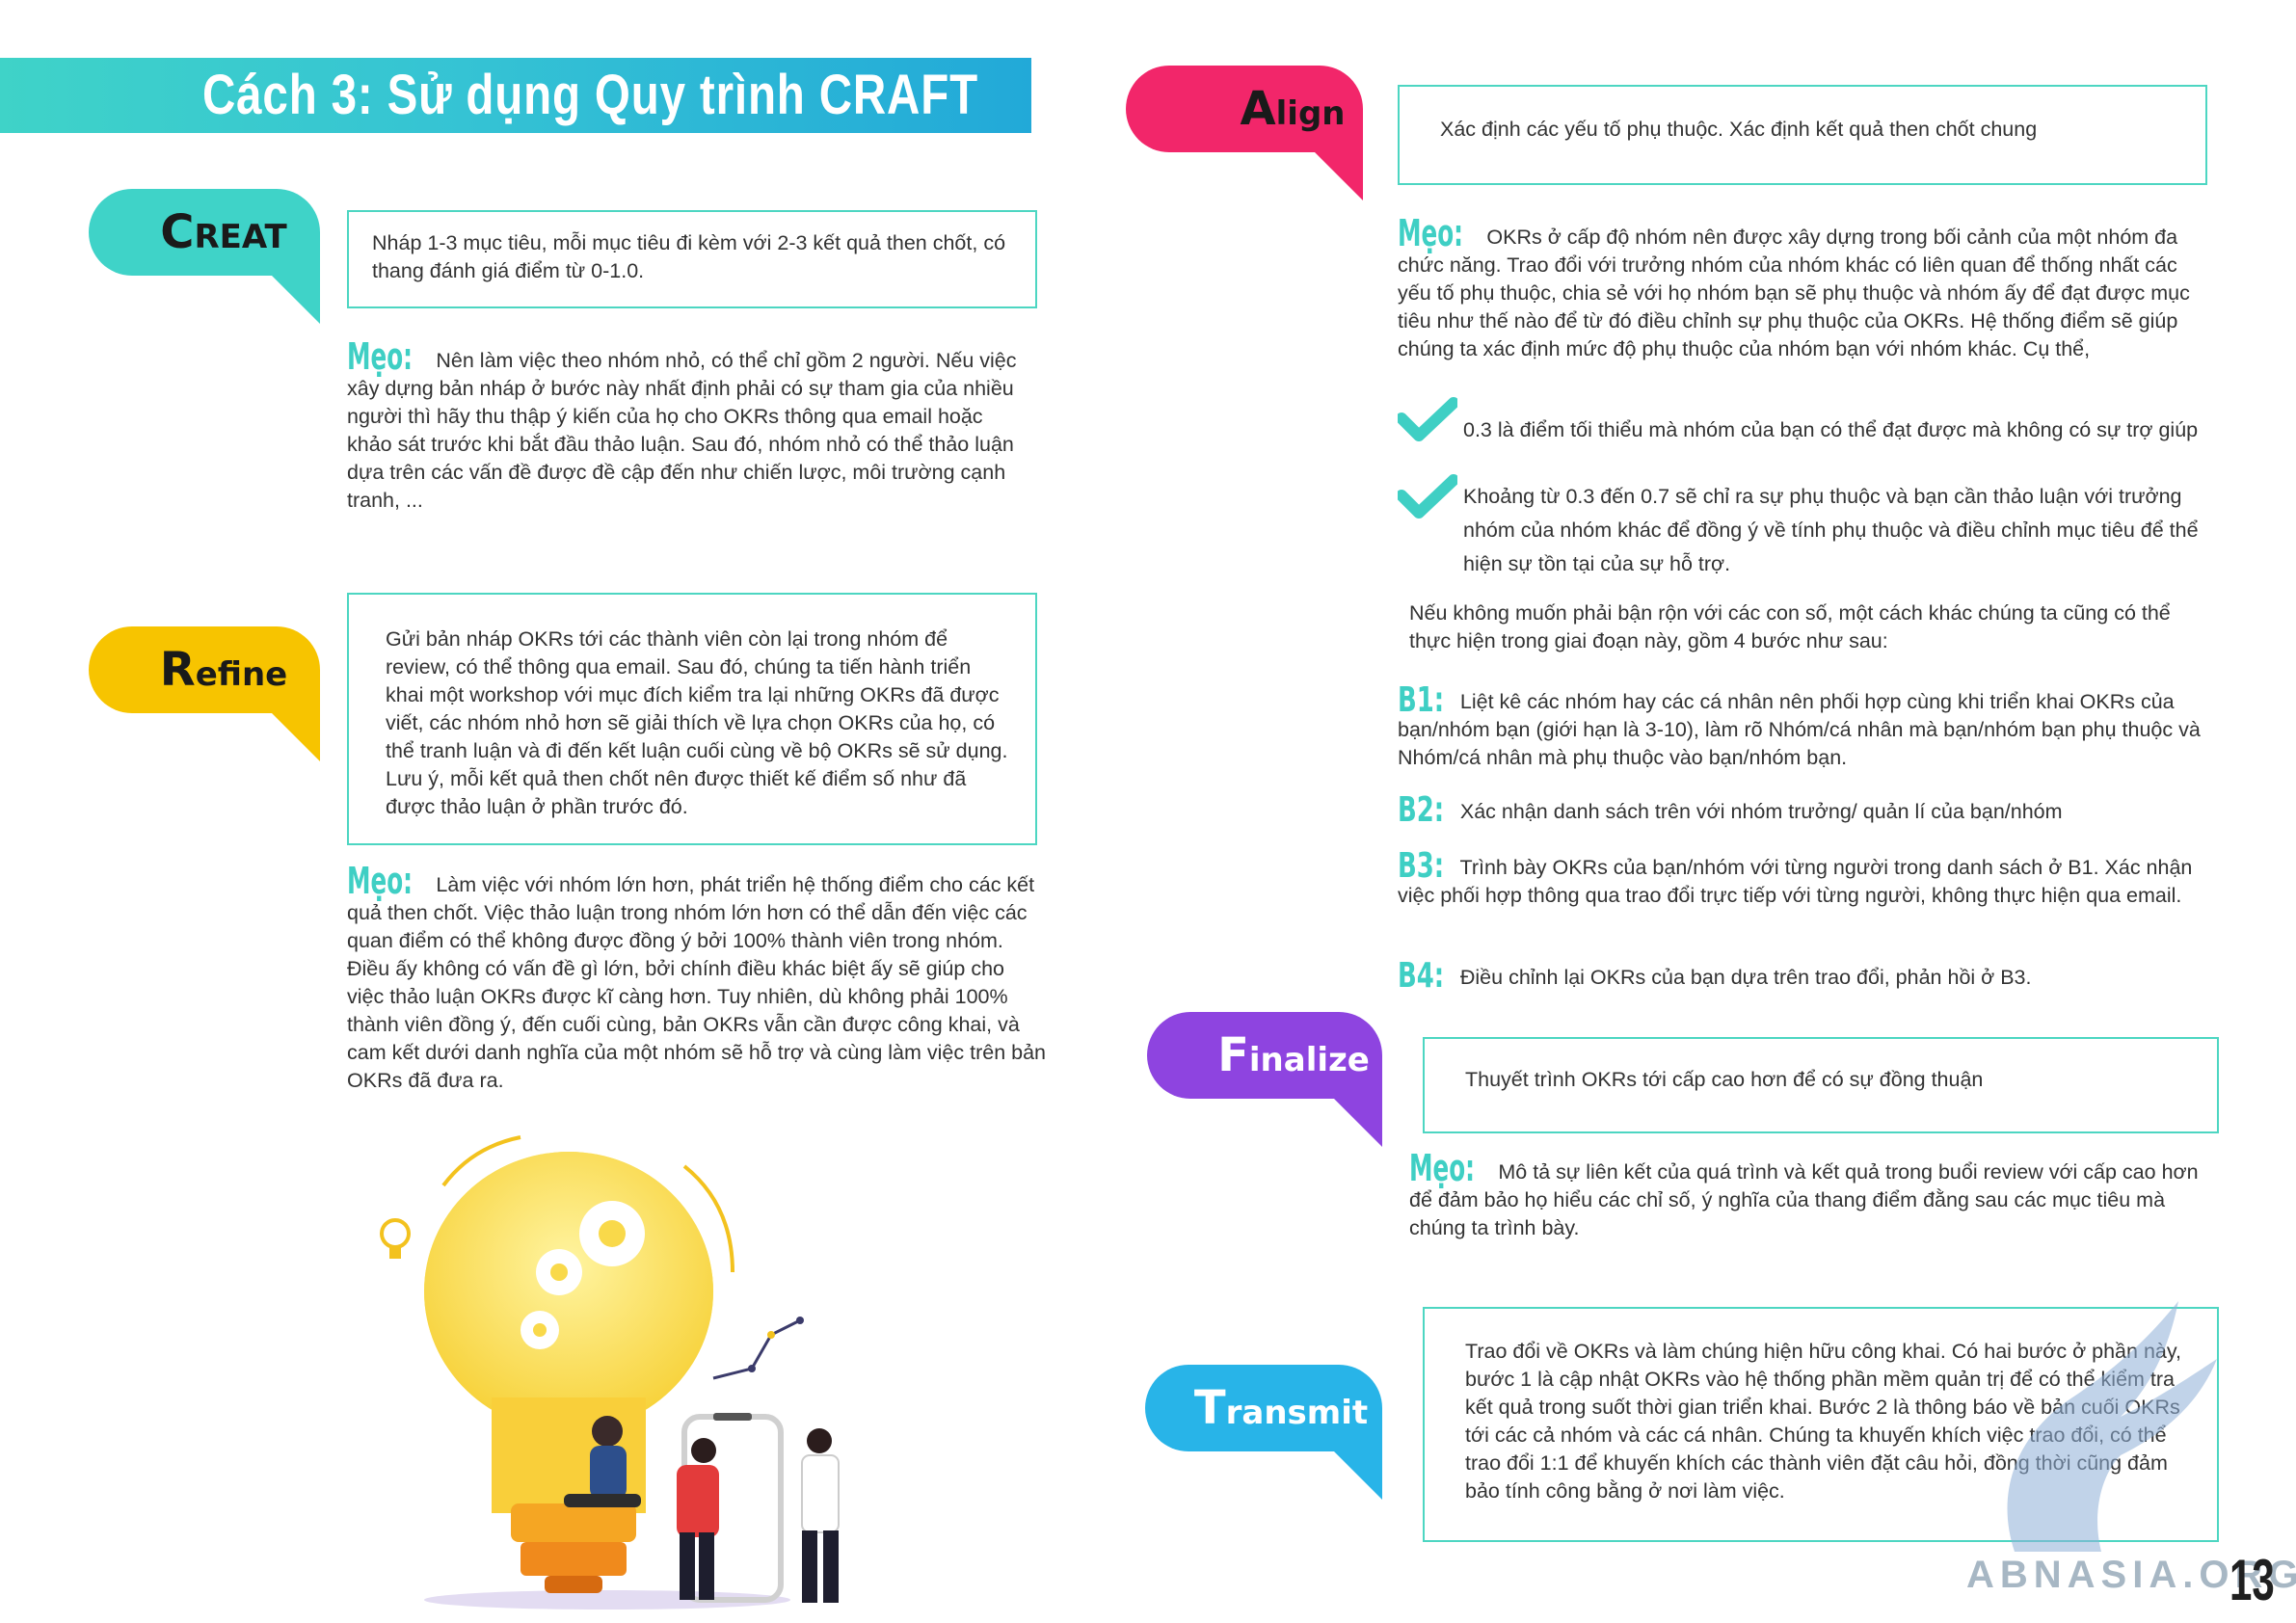 The height and width of the screenshot is (1623, 2296). What do you see at coordinates (1310, 113) in the screenshot?
I see `align-rest: lign` at bounding box center [1310, 113].